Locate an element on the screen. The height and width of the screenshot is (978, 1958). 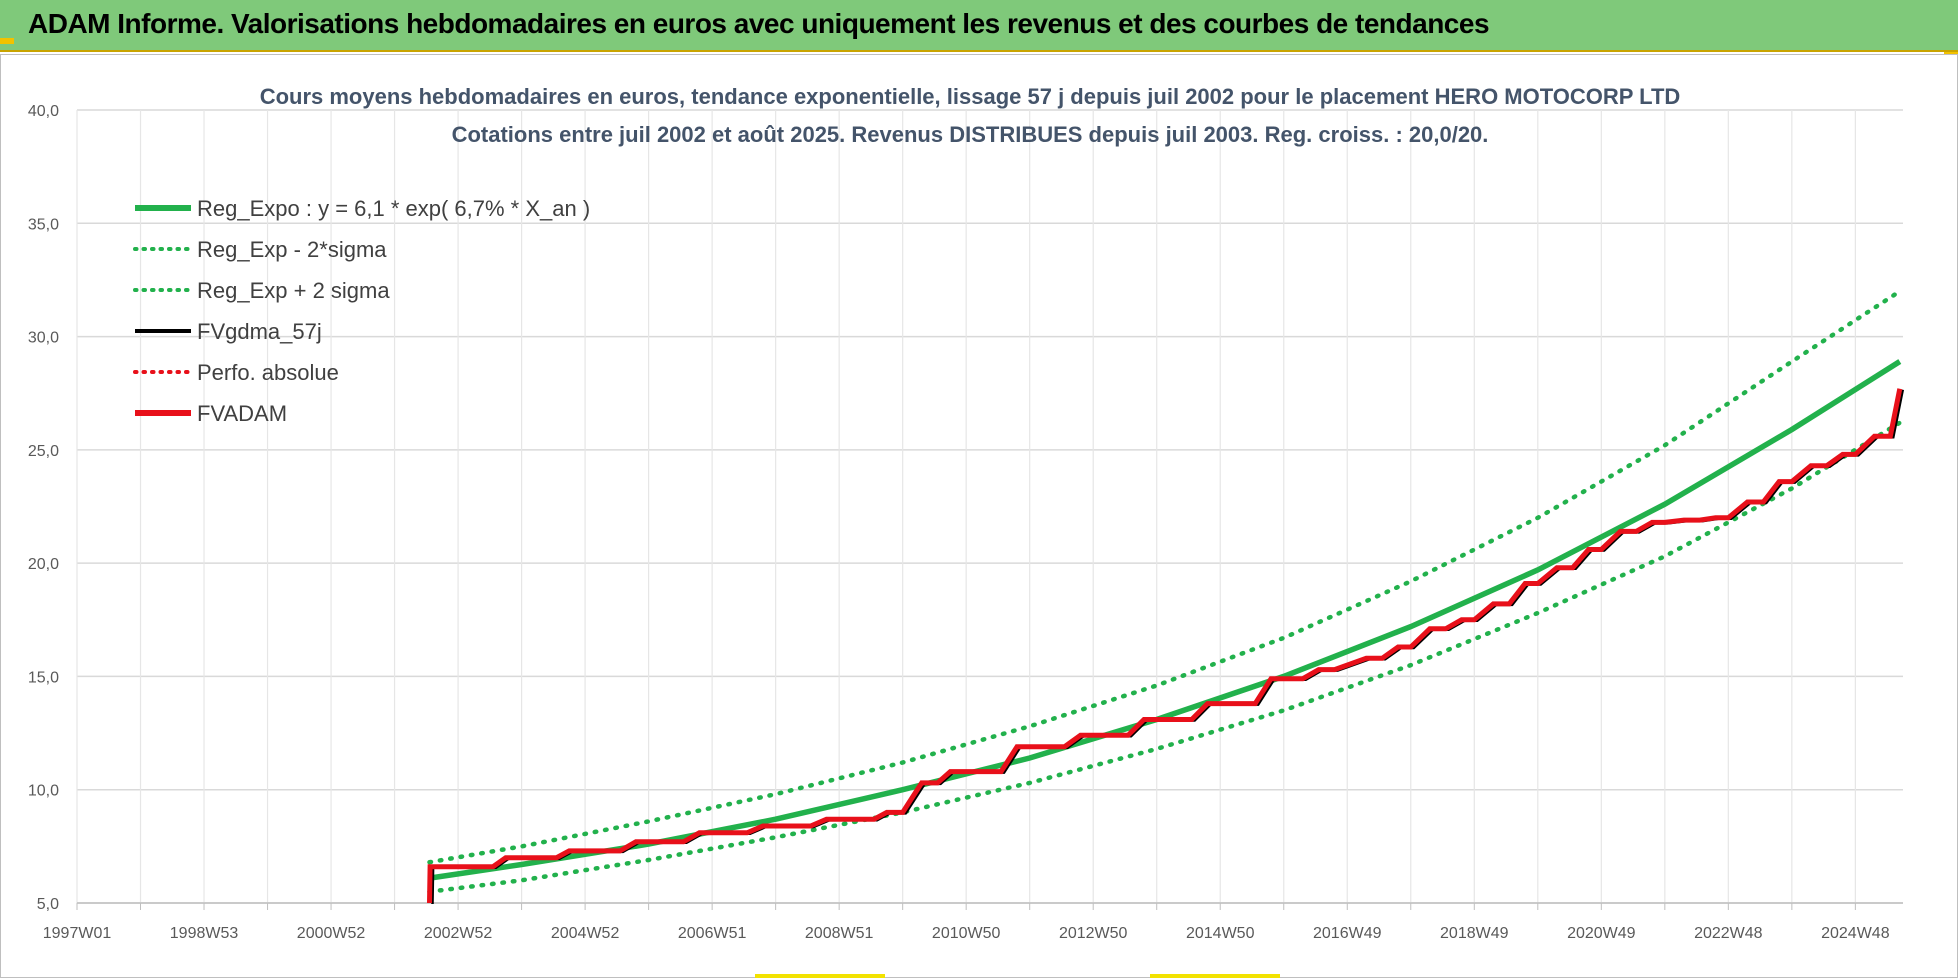
corner-mark-left is located at coordinates (7, 41).